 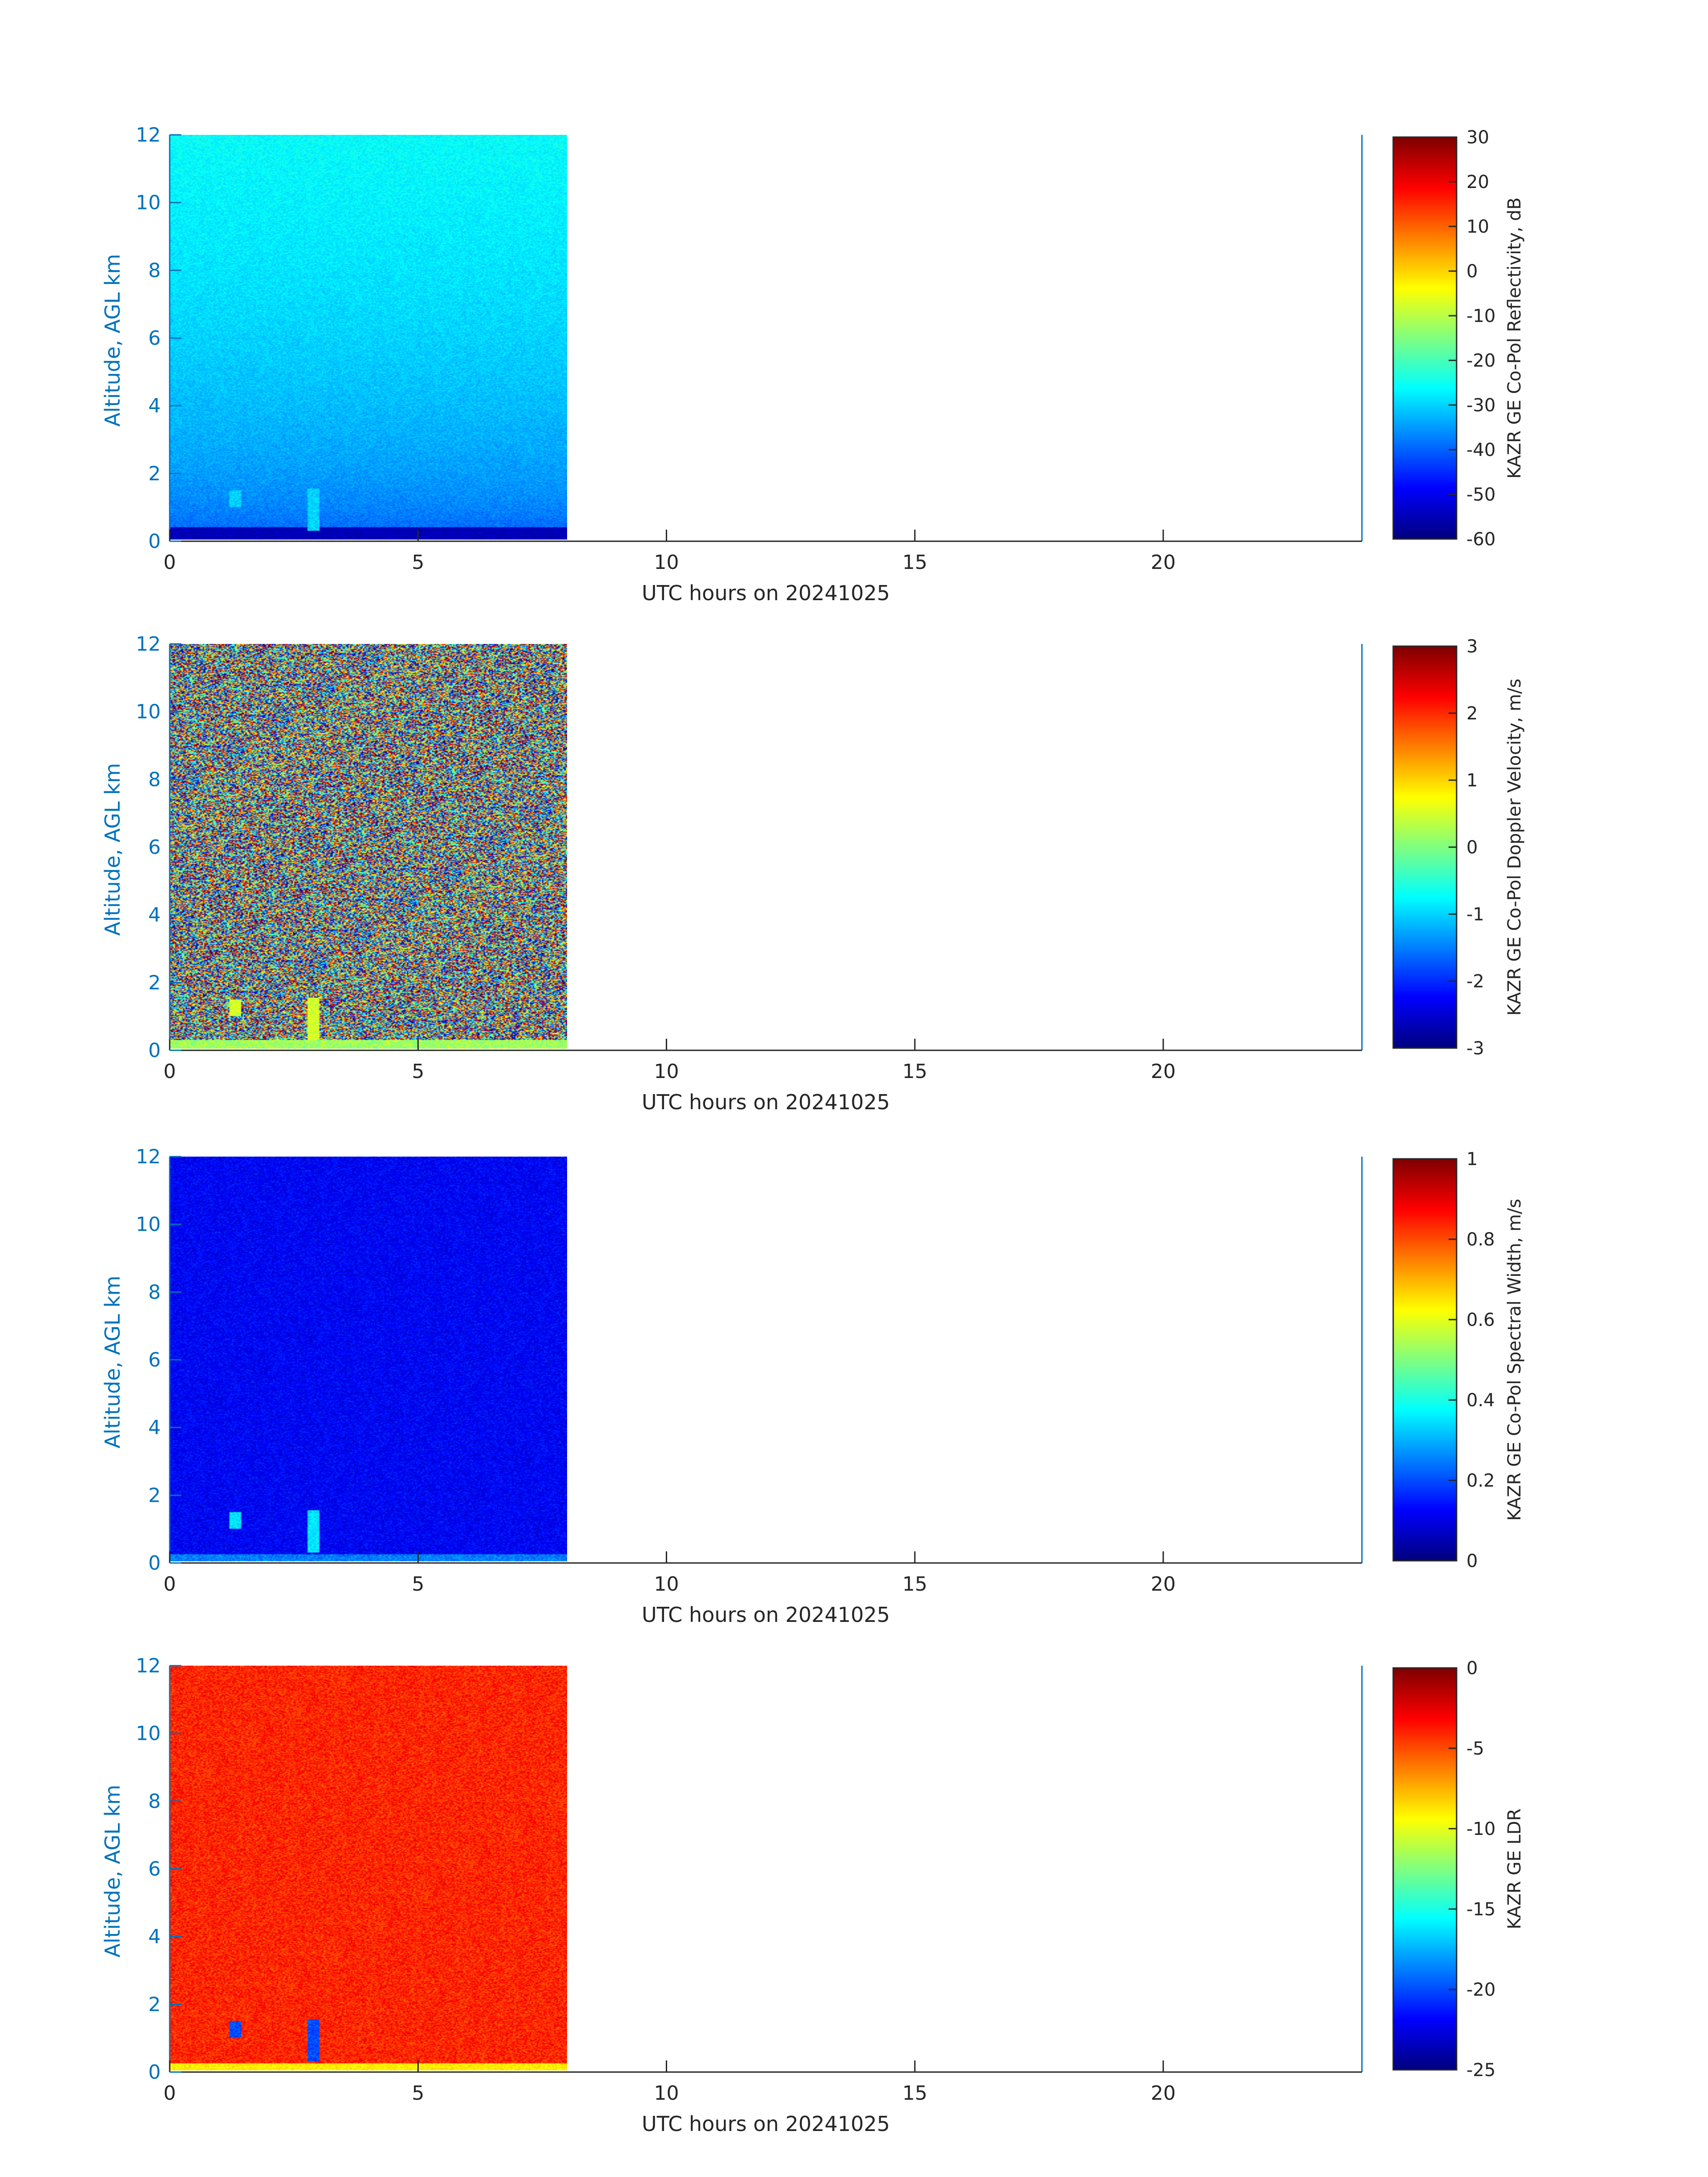 What do you see at coordinates (1480, 1400) in the screenshot?
I see `colorbar-tick-label: 0.4` at bounding box center [1480, 1400].